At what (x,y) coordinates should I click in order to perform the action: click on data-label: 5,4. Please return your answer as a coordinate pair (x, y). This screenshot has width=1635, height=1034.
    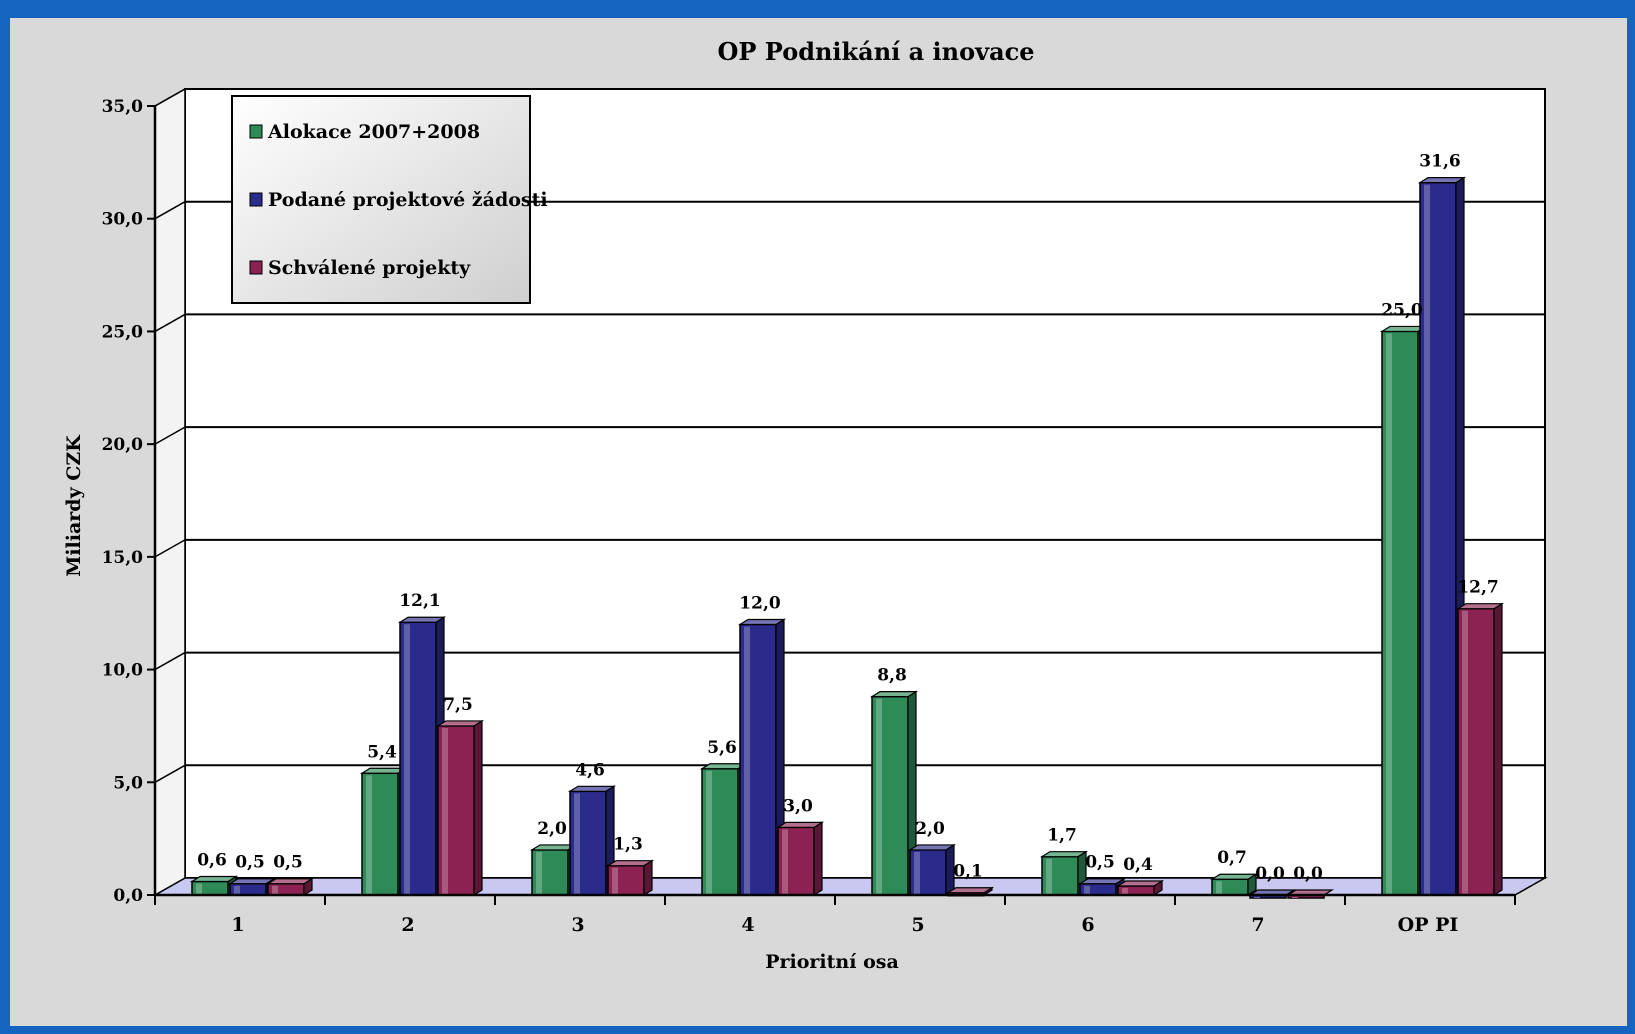
    Looking at the image, I should click on (382, 752).